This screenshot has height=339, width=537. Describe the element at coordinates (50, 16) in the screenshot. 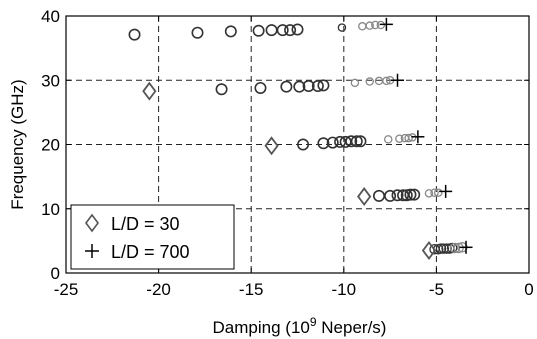

I see `y-tick-label: 40` at that location.